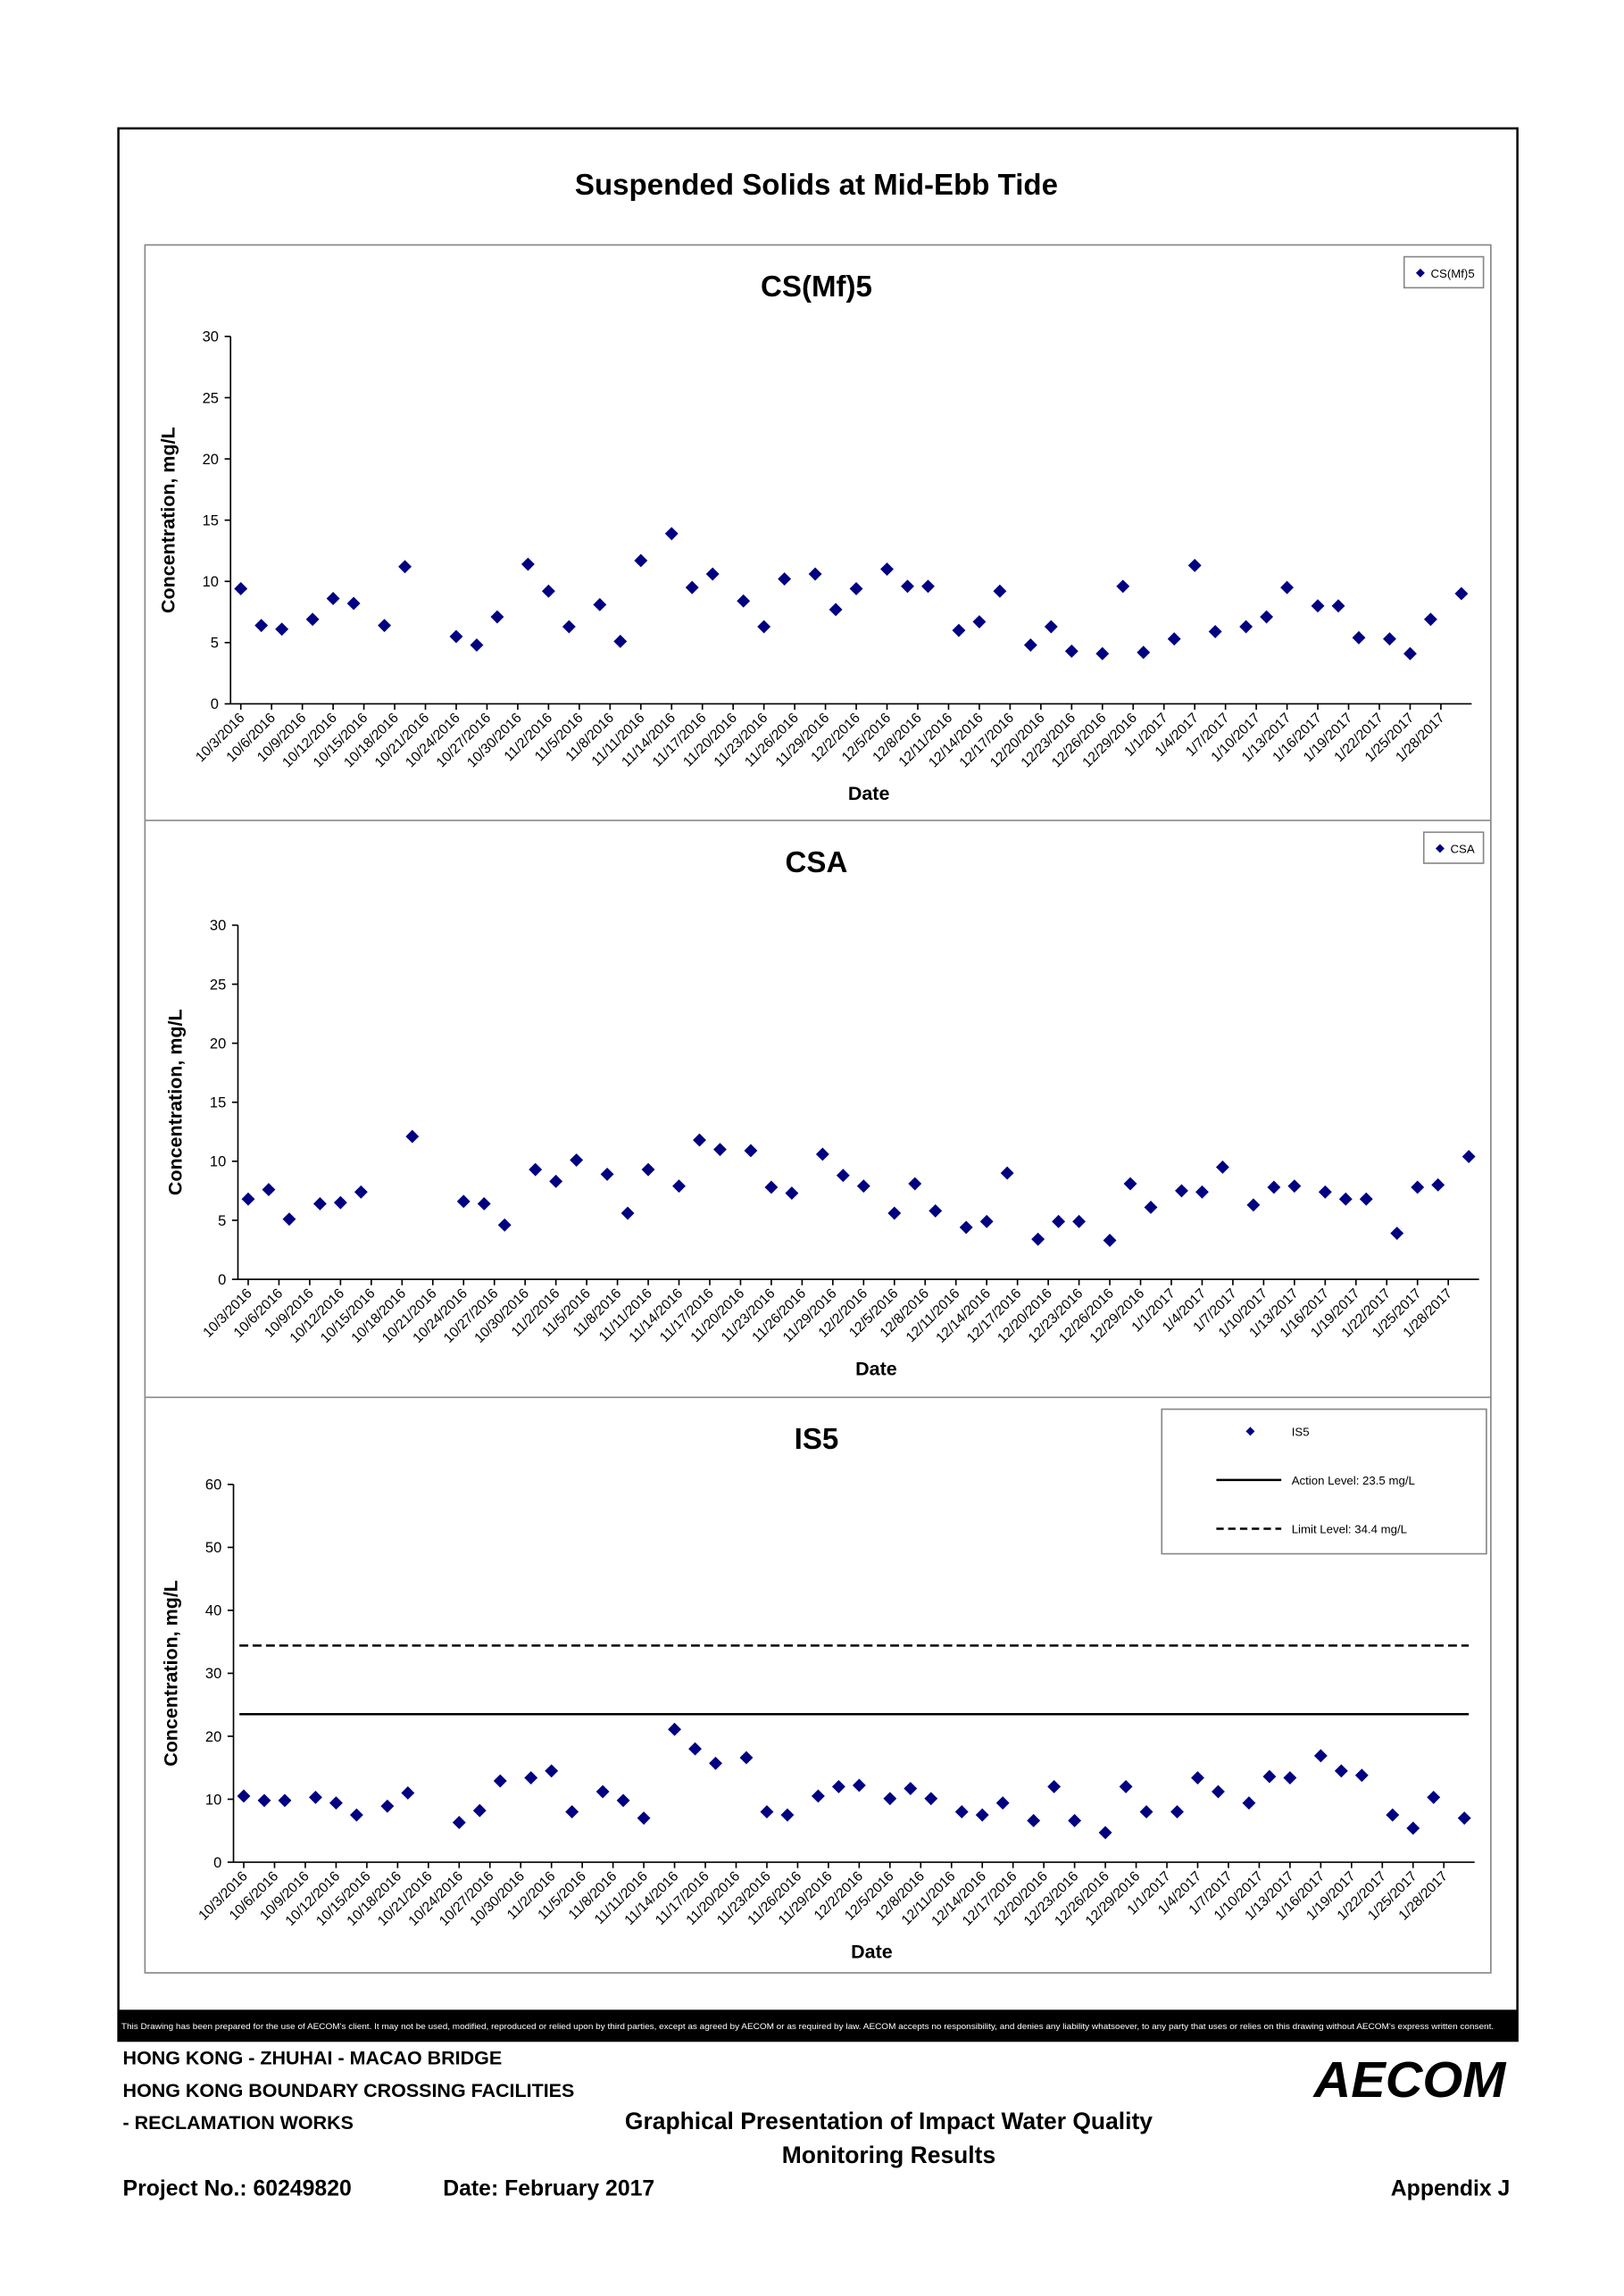 Image resolution: width=1624 pixels, height=2296 pixels. I want to click on project-no: Project No.: 60249820, so click(237, 2189).